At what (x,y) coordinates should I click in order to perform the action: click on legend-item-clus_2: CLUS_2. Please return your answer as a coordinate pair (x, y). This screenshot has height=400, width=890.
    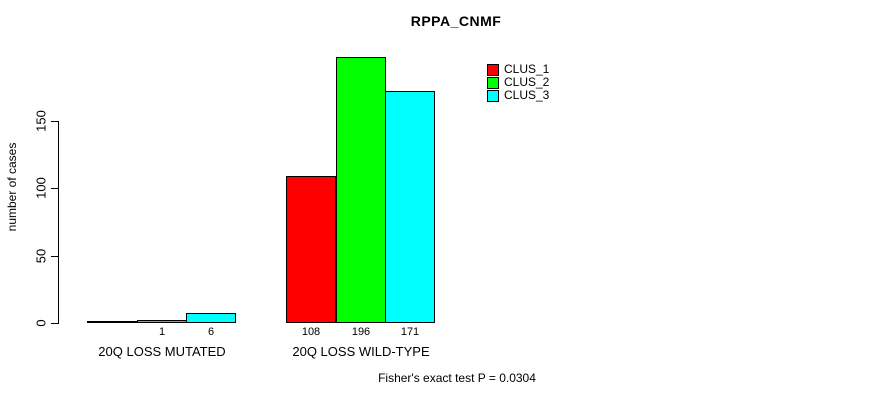
    Looking at the image, I should click on (518, 82).